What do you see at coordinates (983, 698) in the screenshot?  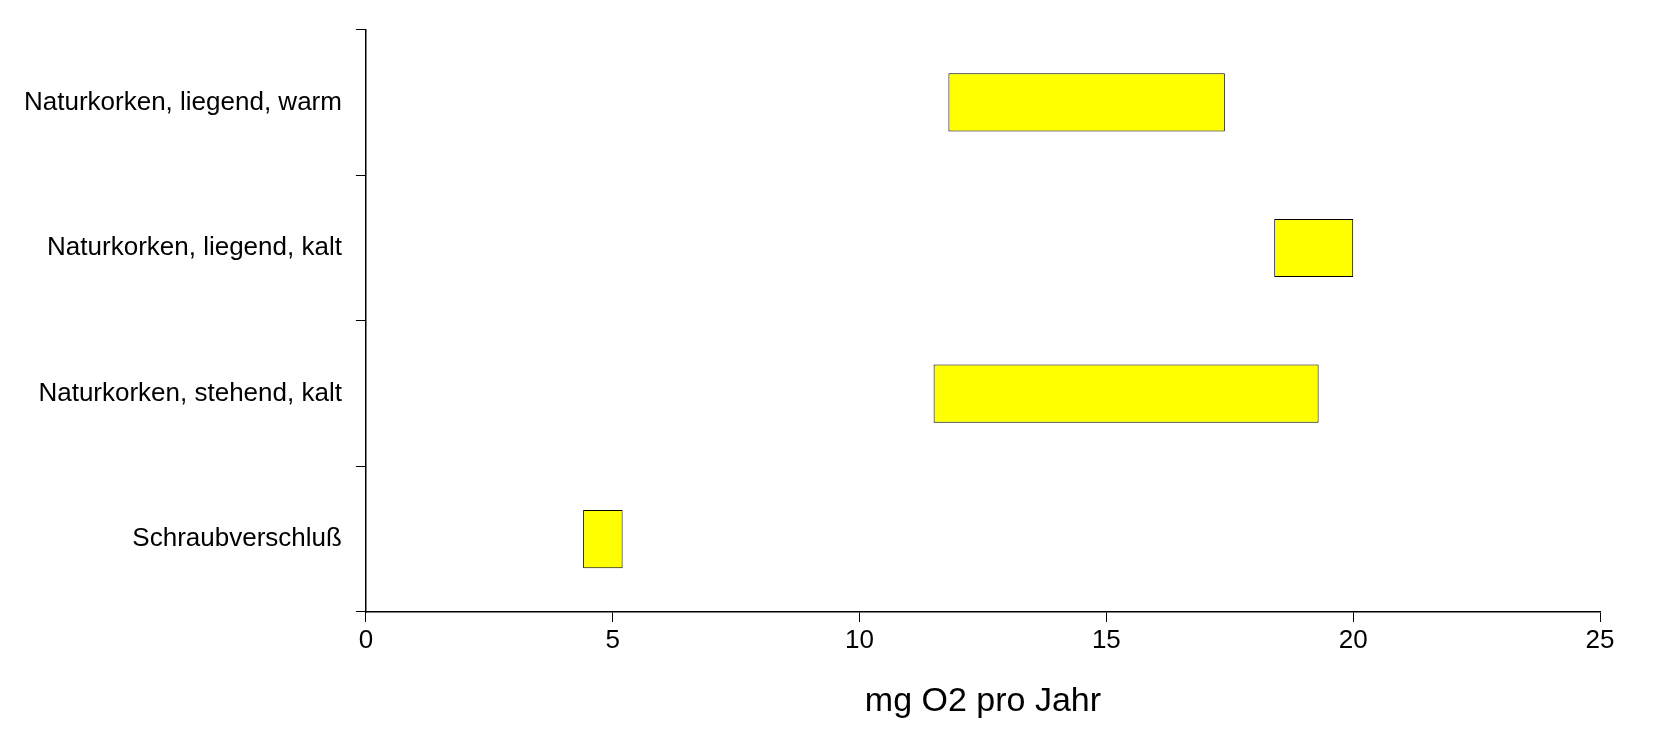 I see `x-axis-title: mg O2 pro Jahr` at bounding box center [983, 698].